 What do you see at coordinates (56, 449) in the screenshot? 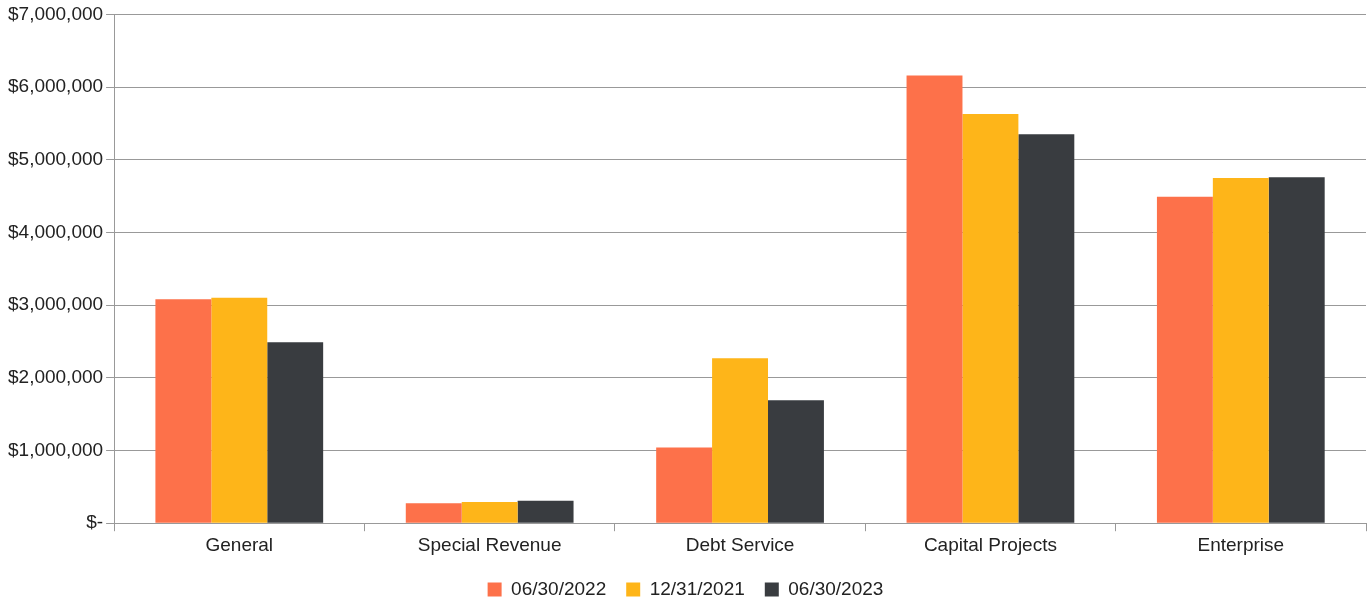
I see `y-tick-label: $1,000,000` at bounding box center [56, 449].